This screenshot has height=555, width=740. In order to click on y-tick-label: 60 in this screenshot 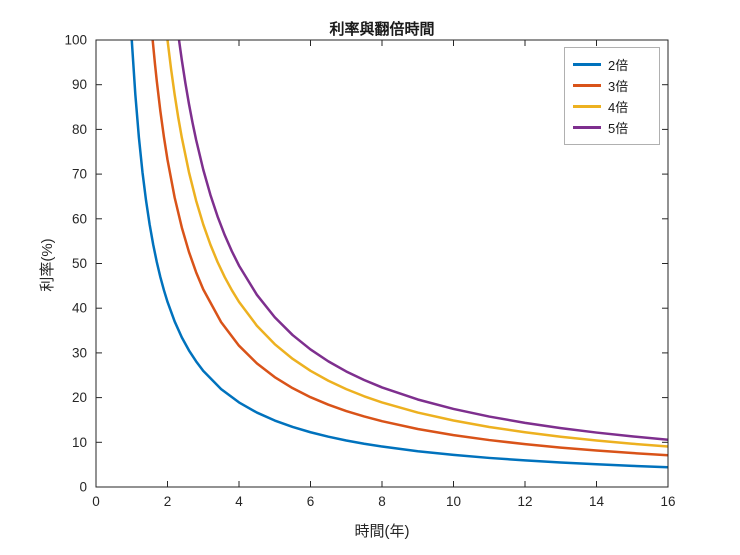, I will do `click(79, 218)`.